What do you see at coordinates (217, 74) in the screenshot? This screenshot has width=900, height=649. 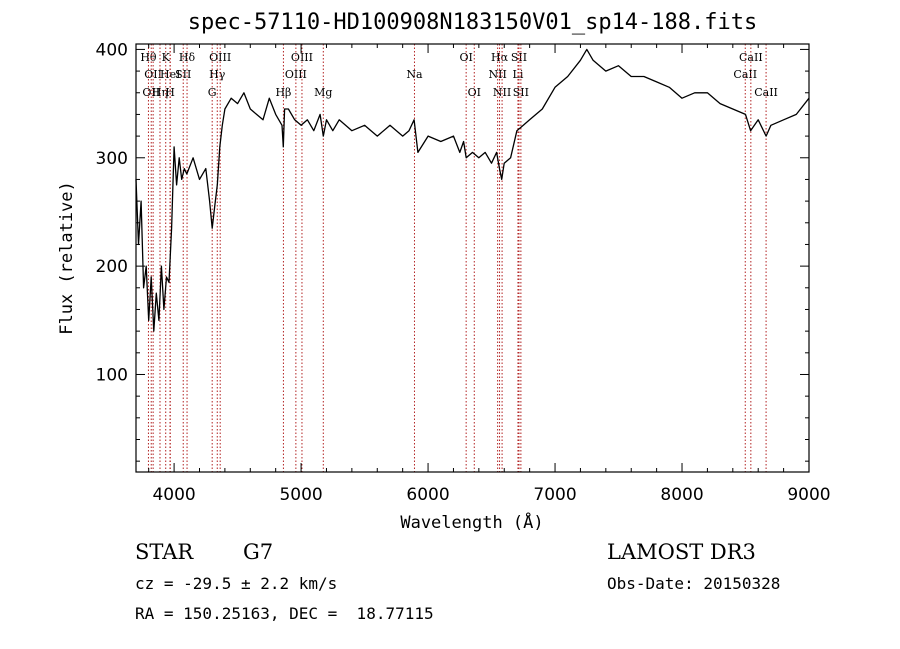 I see `line-label: Hγ` at bounding box center [217, 74].